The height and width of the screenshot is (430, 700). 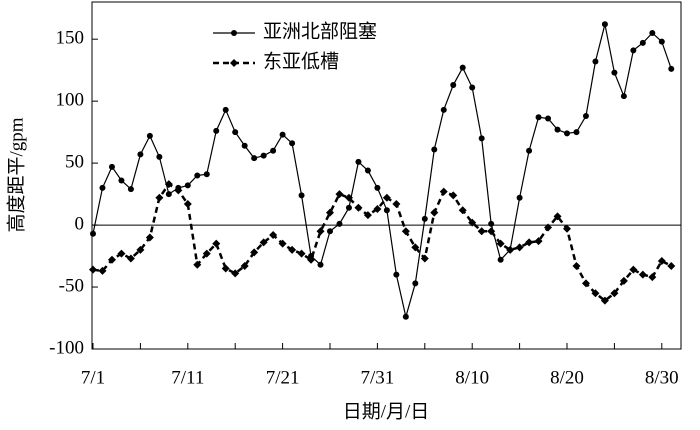 What do you see at coordinates (386, 411) in the screenshot?
I see `x-axis-label: 日期/月/日` at bounding box center [386, 411].